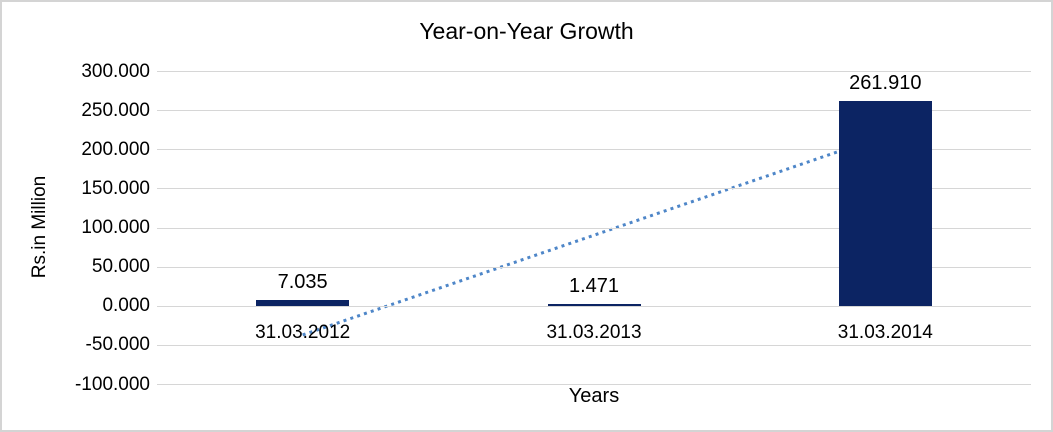 The height and width of the screenshot is (432, 1053). Describe the element at coordinates (120, 267) in the screenshot. I see `y-axis-tick-label: 50.000` at that location.